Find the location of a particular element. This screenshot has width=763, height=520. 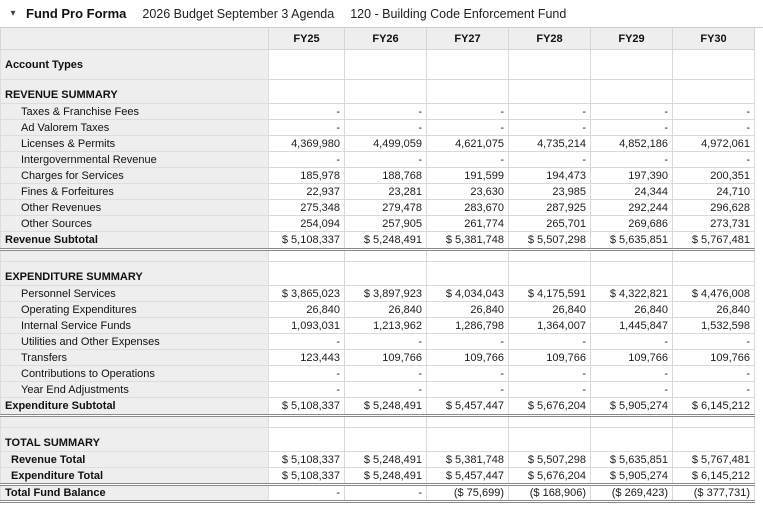

column-header-fy28: FY28 is located at coordinates (549, 39).